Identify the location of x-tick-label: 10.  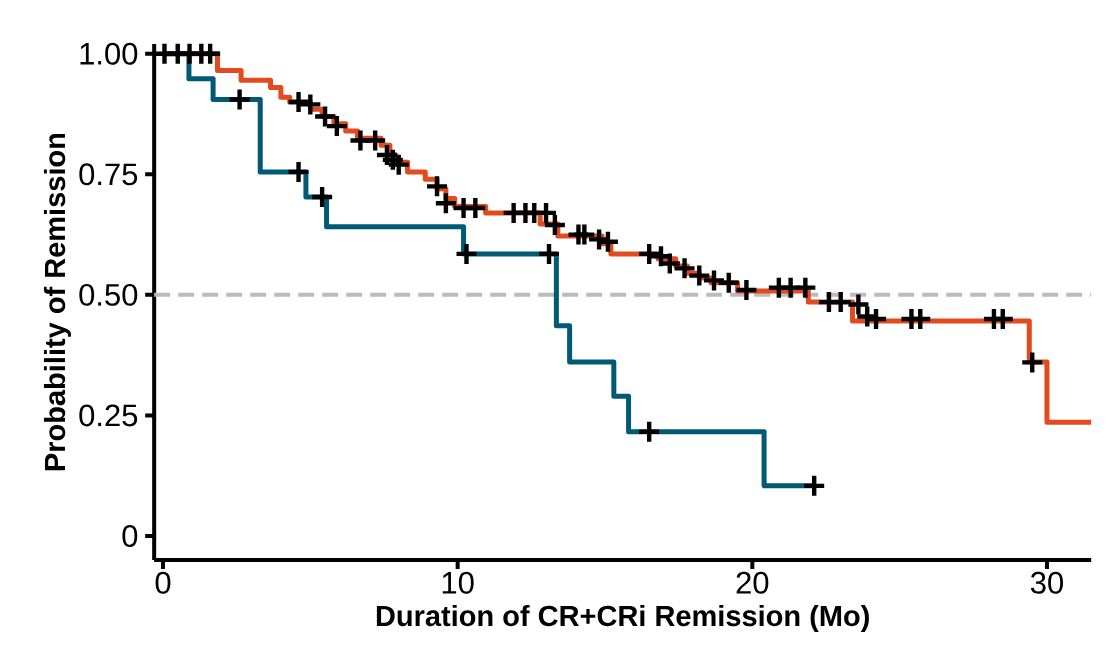
(458, 582).